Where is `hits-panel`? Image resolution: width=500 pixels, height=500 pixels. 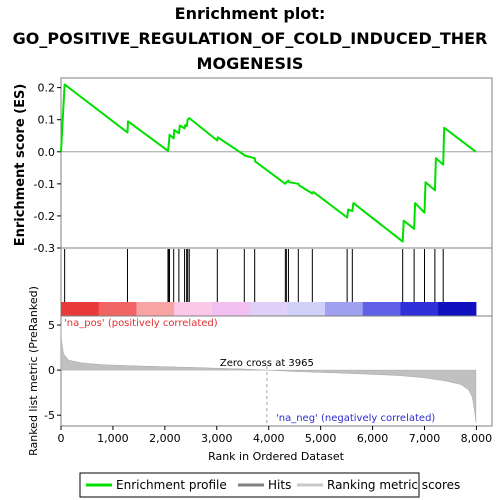
hits-panel is located at coordinates (276, 282).